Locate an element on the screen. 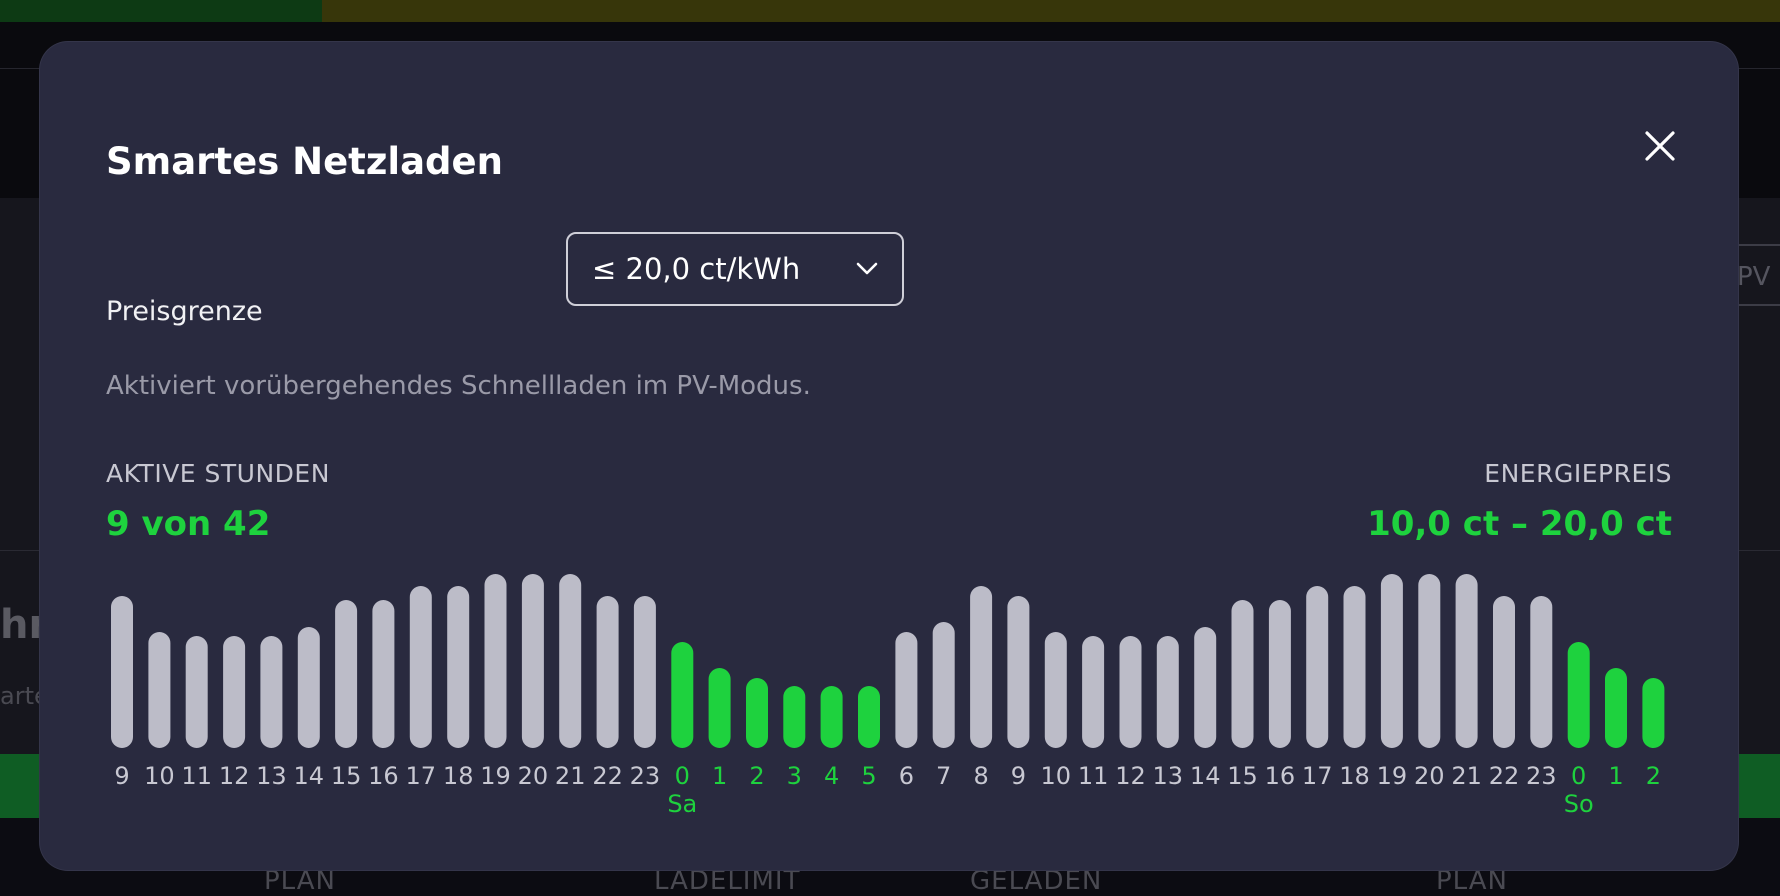  energy-price-label: ENERGIEPREIS is located at coordinates (1578, 473).